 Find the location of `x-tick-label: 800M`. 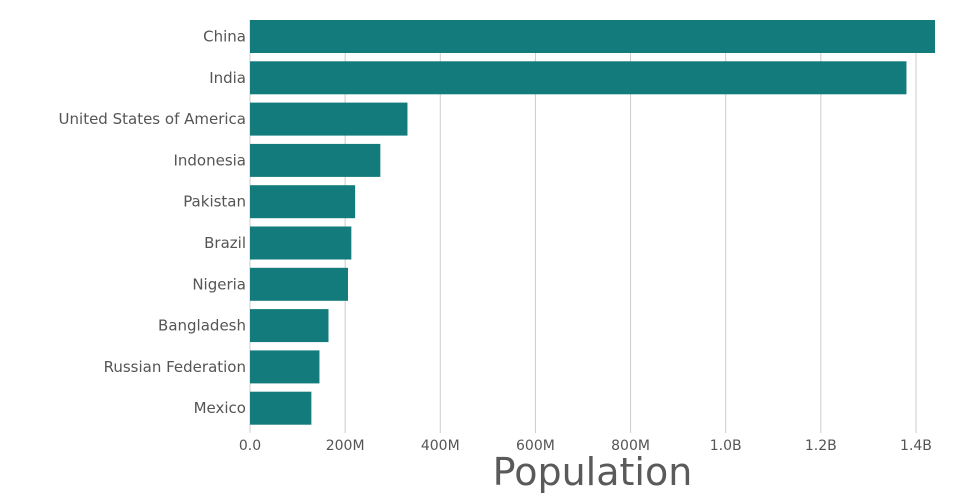

x-tick-label: 800M is located at coordinates (630, 446).